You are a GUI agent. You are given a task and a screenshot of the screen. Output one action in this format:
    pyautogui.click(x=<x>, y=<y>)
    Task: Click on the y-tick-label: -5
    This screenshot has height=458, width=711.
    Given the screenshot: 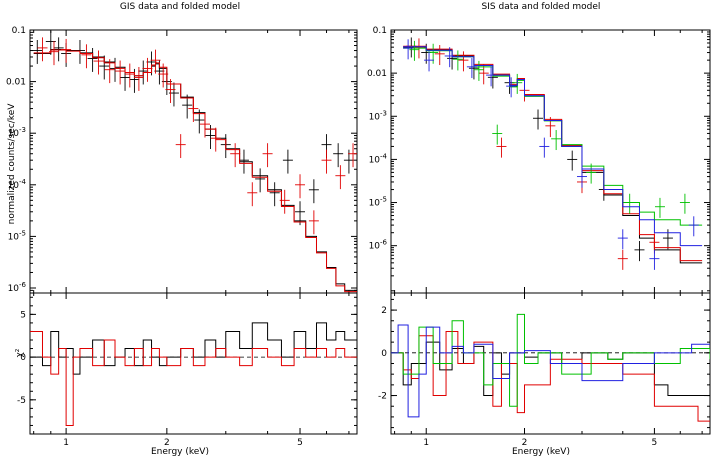 What is the action you would take?
    pyautogui.click(x=21, y=401)
    